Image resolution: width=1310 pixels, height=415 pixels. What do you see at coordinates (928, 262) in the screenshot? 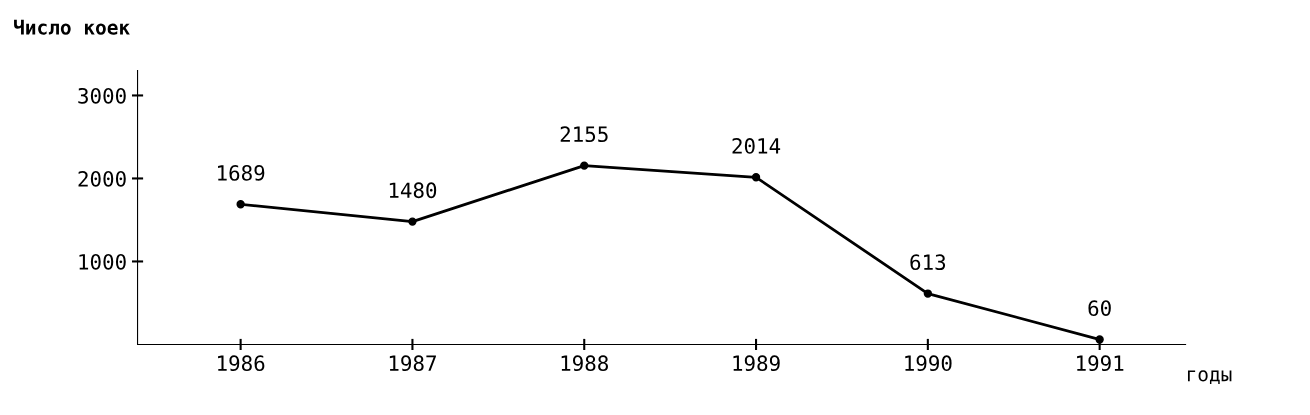
I see `data-label: 613` at bounding box center [928, 262].